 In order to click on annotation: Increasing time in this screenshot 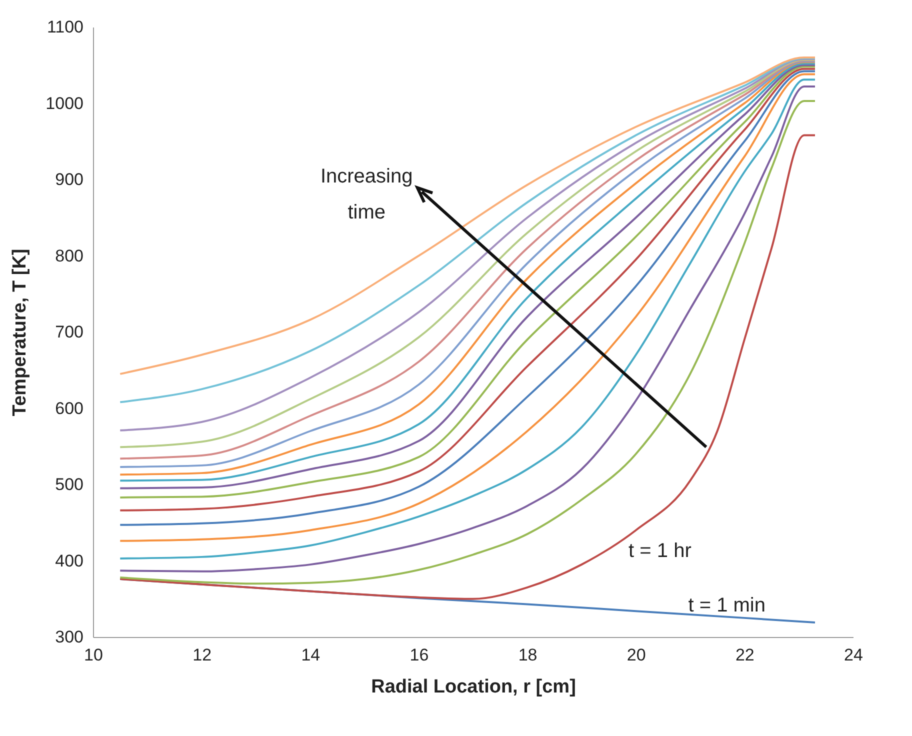, I will do `click(366, 194)`.